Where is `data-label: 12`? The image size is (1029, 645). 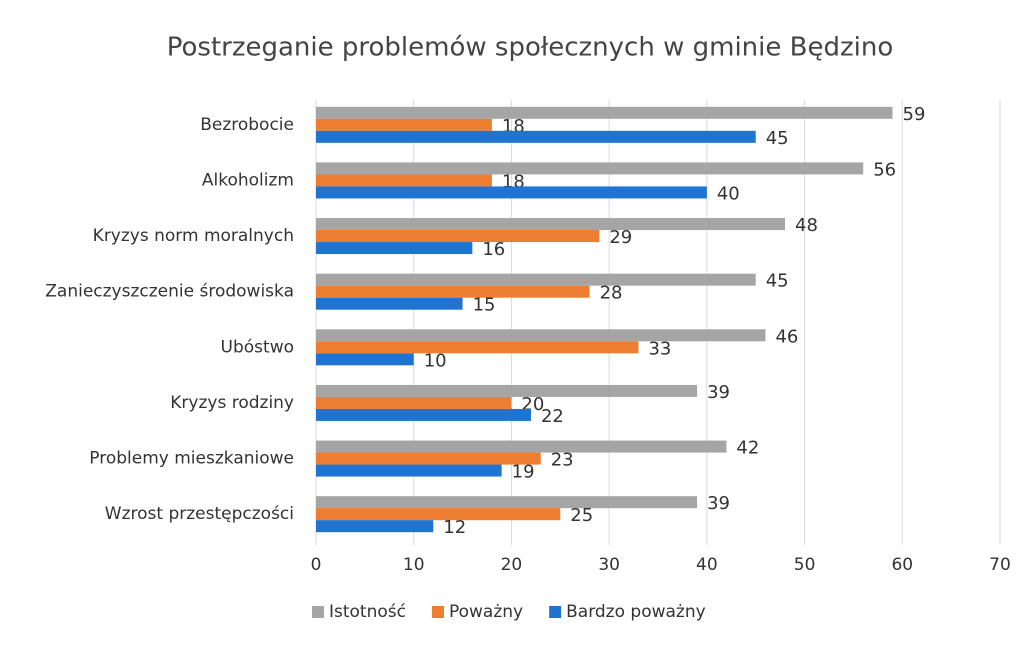
data-label: 12 is located at coordinates (454, 527).